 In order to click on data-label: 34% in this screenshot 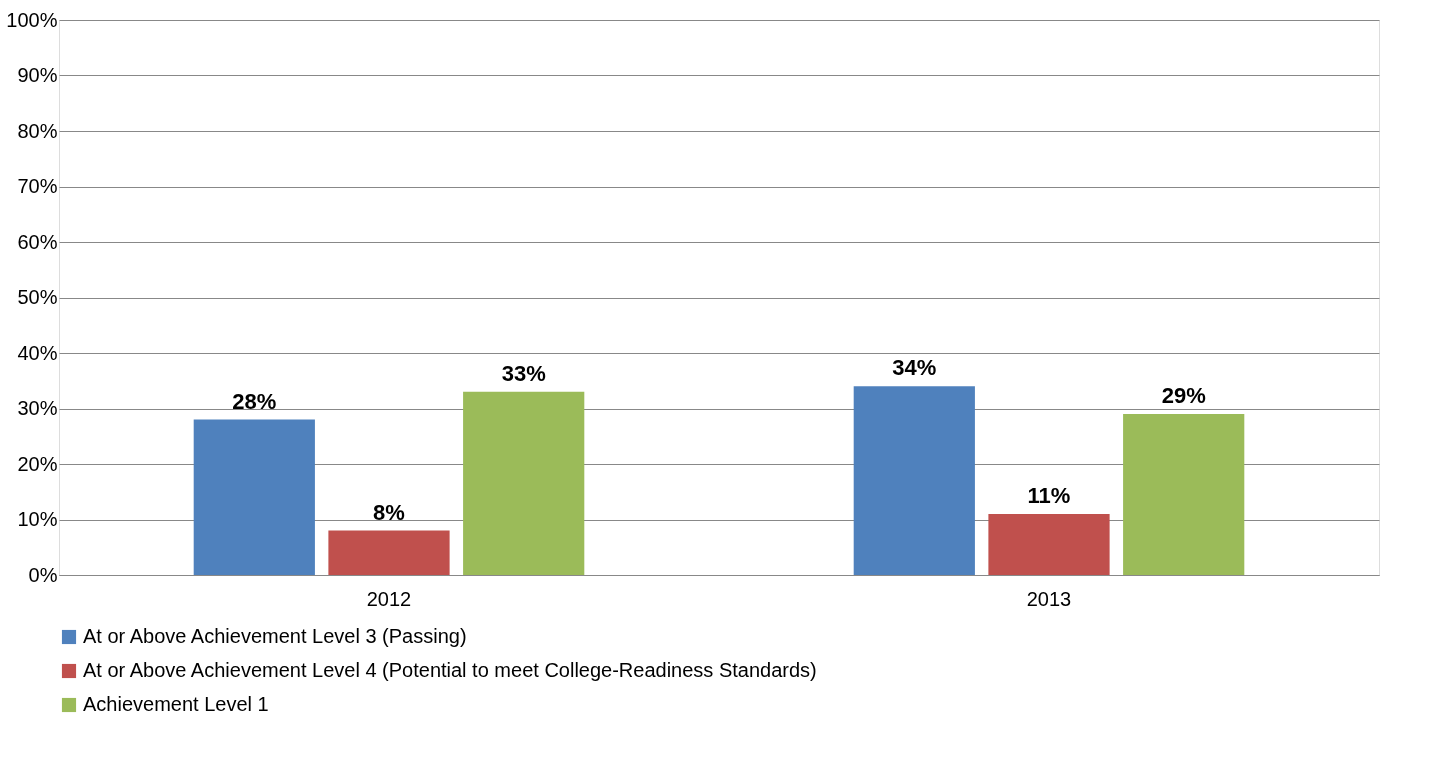, I will do `click(914, 368)`.